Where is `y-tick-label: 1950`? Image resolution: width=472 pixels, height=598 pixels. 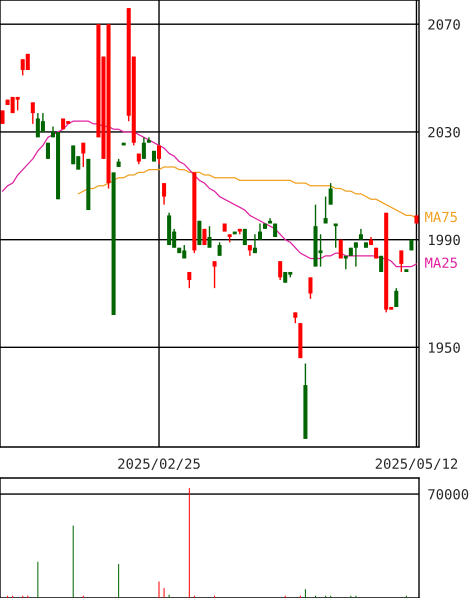
y-tick-label: 1950 is located at coordinates (444, 347).